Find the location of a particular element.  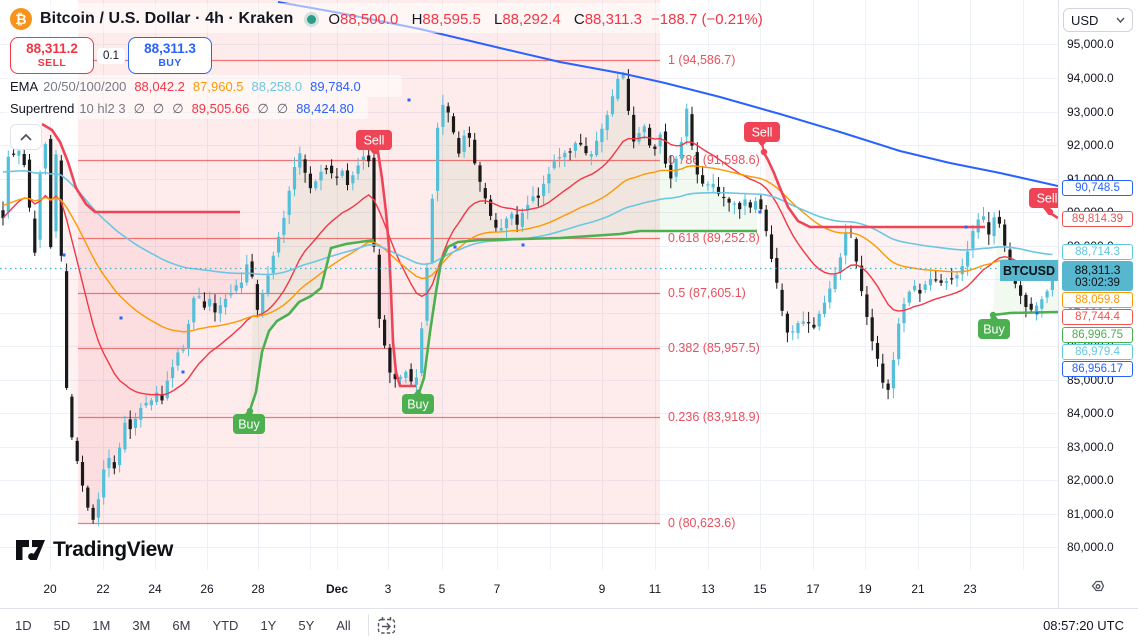

supertrend-values: ∅ ∅ ∅ 89,505.66 ∅ ∅ 88,424.80 is located at coordinates (240, 108).